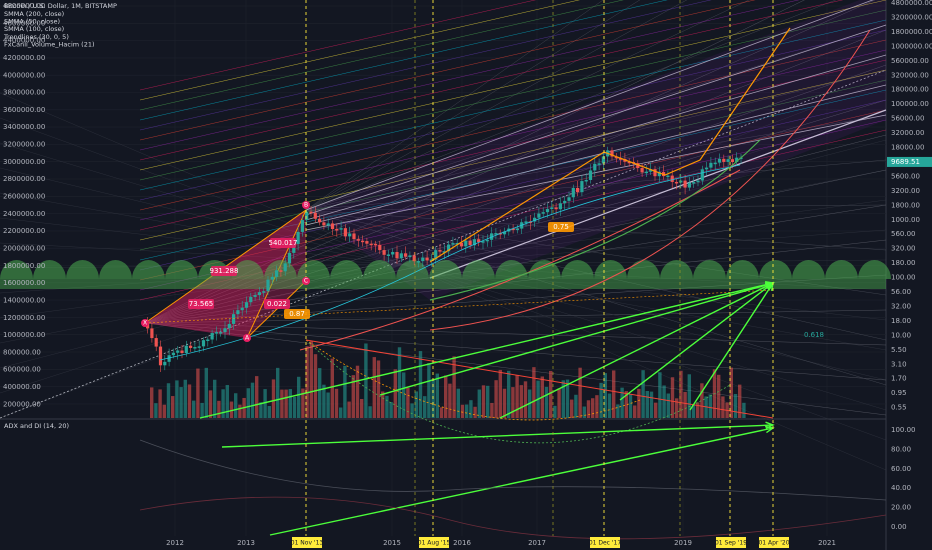  I want to click on pattern-point: A, so click(247, 338).